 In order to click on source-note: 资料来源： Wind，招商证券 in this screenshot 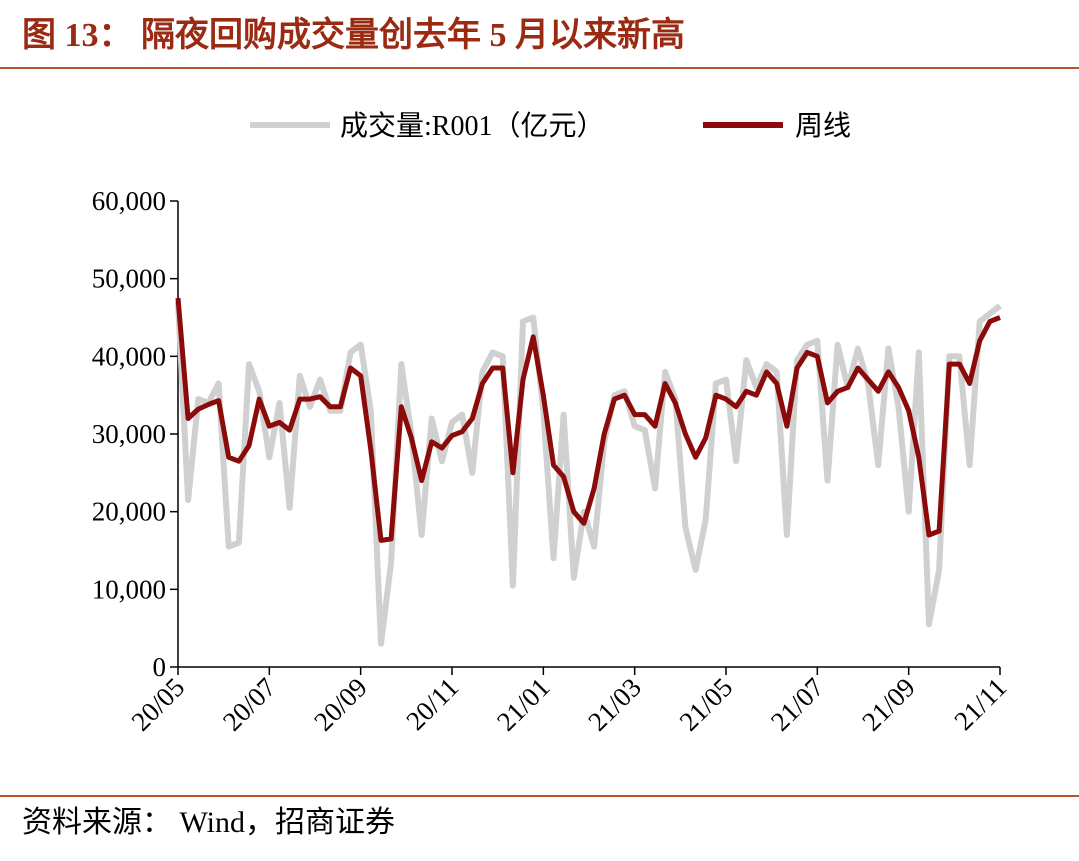, I will do `click(208, 822)`.